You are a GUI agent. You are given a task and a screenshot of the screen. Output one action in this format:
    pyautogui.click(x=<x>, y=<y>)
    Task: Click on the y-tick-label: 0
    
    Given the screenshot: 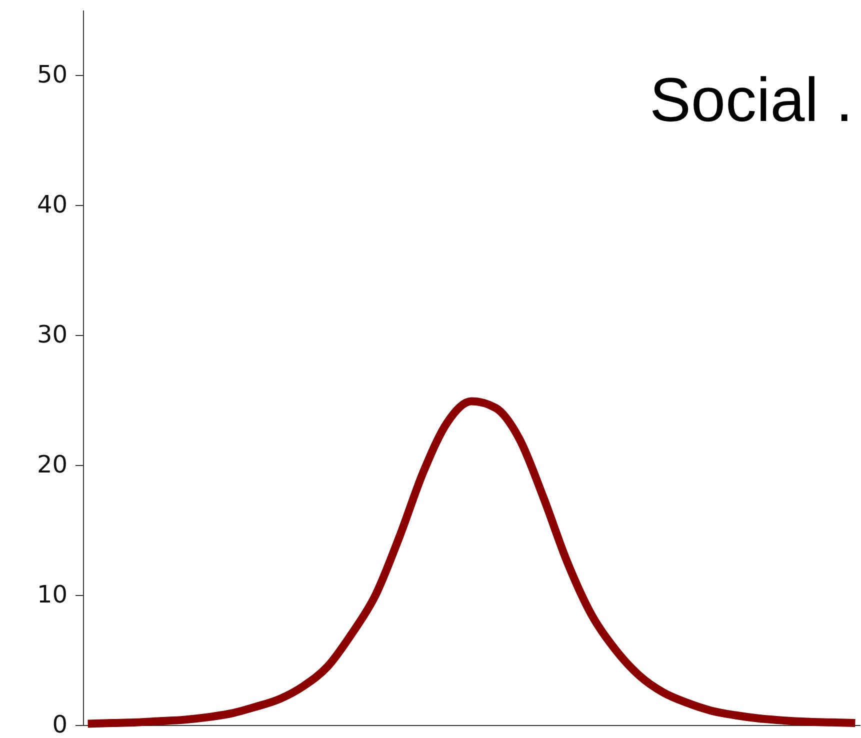 What is the action you would take?
    pyautogui.click(x=60, y=724)
    